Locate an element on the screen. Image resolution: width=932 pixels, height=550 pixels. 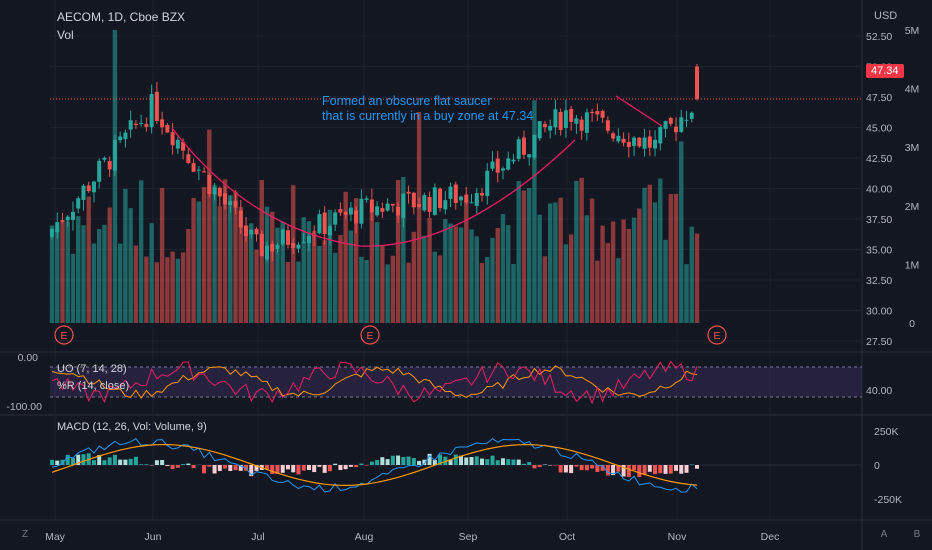
log-scale-button: B is located at coordinates (917, 534).